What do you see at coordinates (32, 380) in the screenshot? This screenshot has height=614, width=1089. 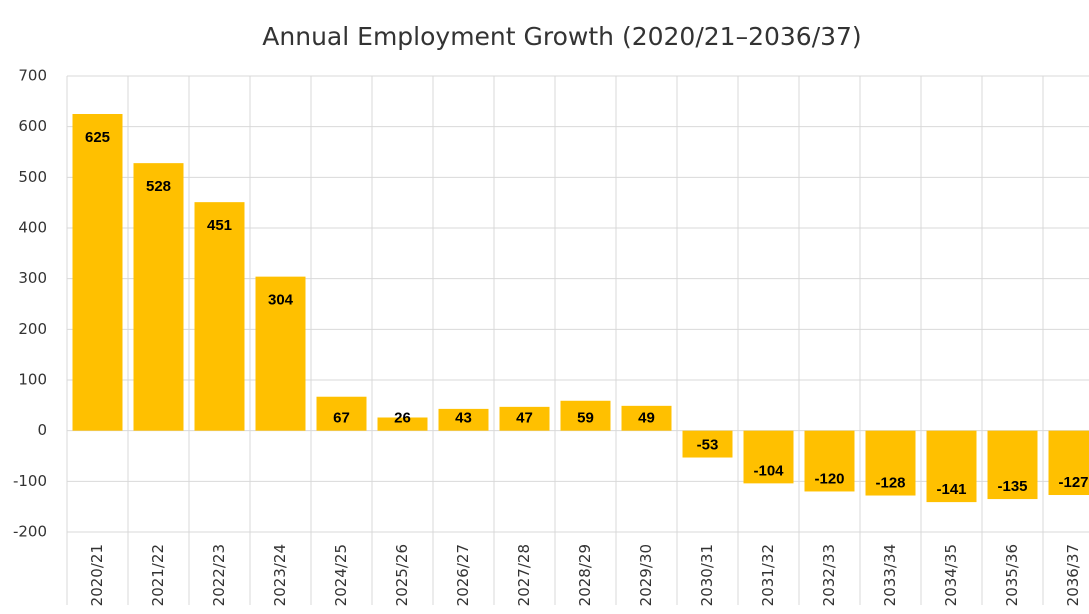 I see `y-tick-label: 100` at bounding box center [32, 380].